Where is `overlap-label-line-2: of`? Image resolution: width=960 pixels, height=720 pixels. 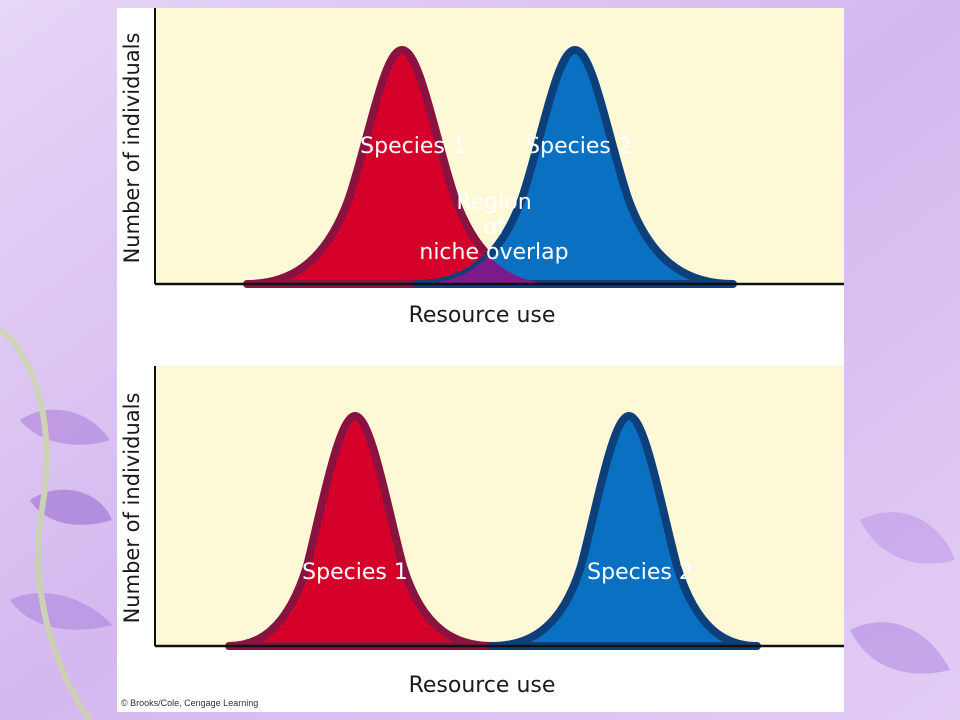
overlap-label-line-2: of is located at coordinates (494, 227).